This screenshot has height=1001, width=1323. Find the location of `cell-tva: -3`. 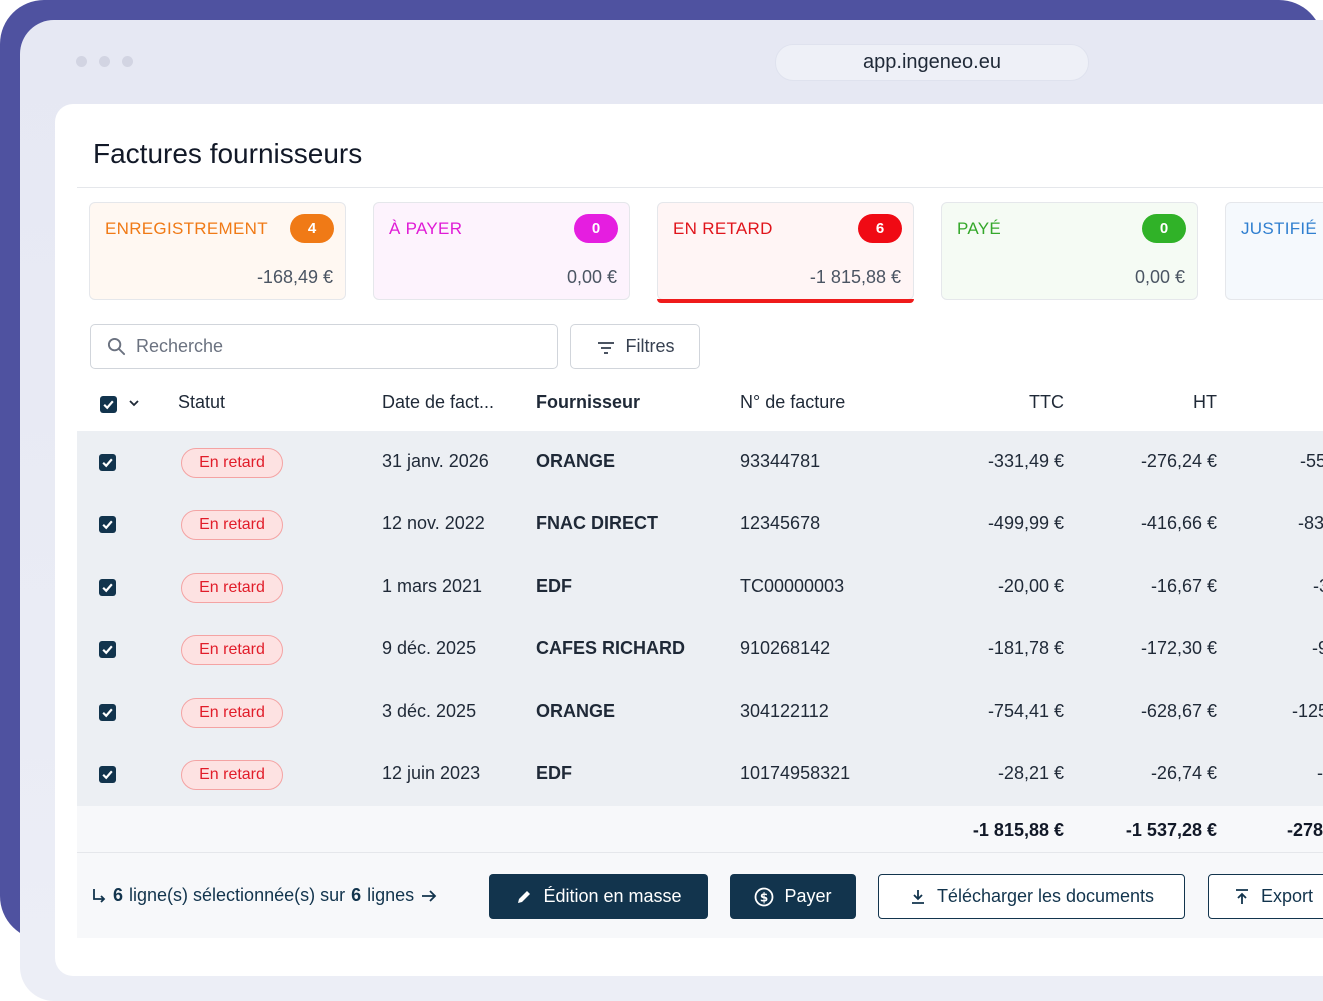

cell-tva: -3 is located at coordinates (1318, 586).